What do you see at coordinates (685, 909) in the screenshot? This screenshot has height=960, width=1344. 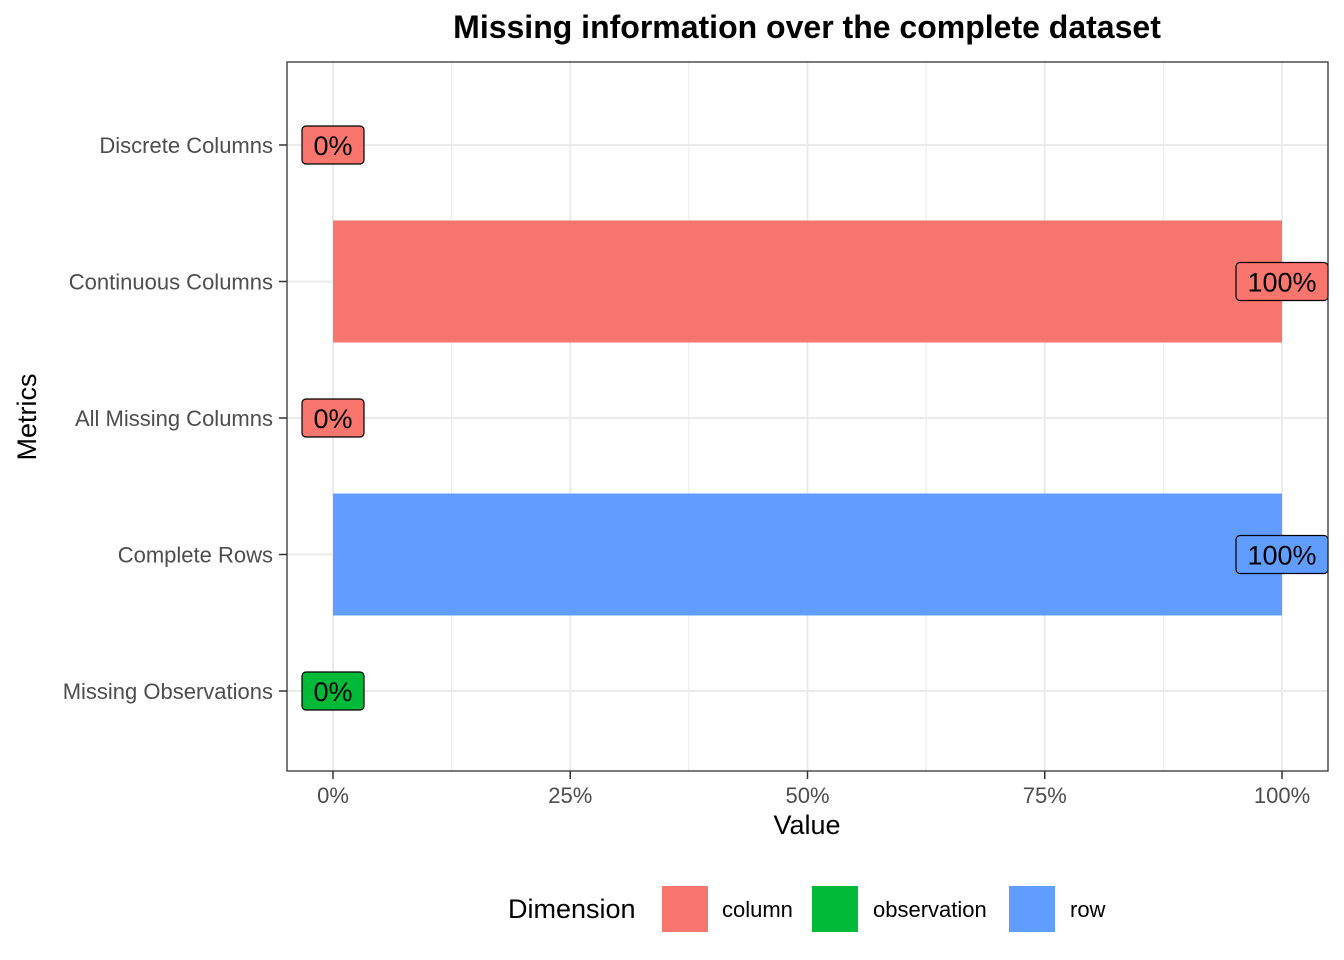 I see `legend-key-column` at bounding box center [685, 909].